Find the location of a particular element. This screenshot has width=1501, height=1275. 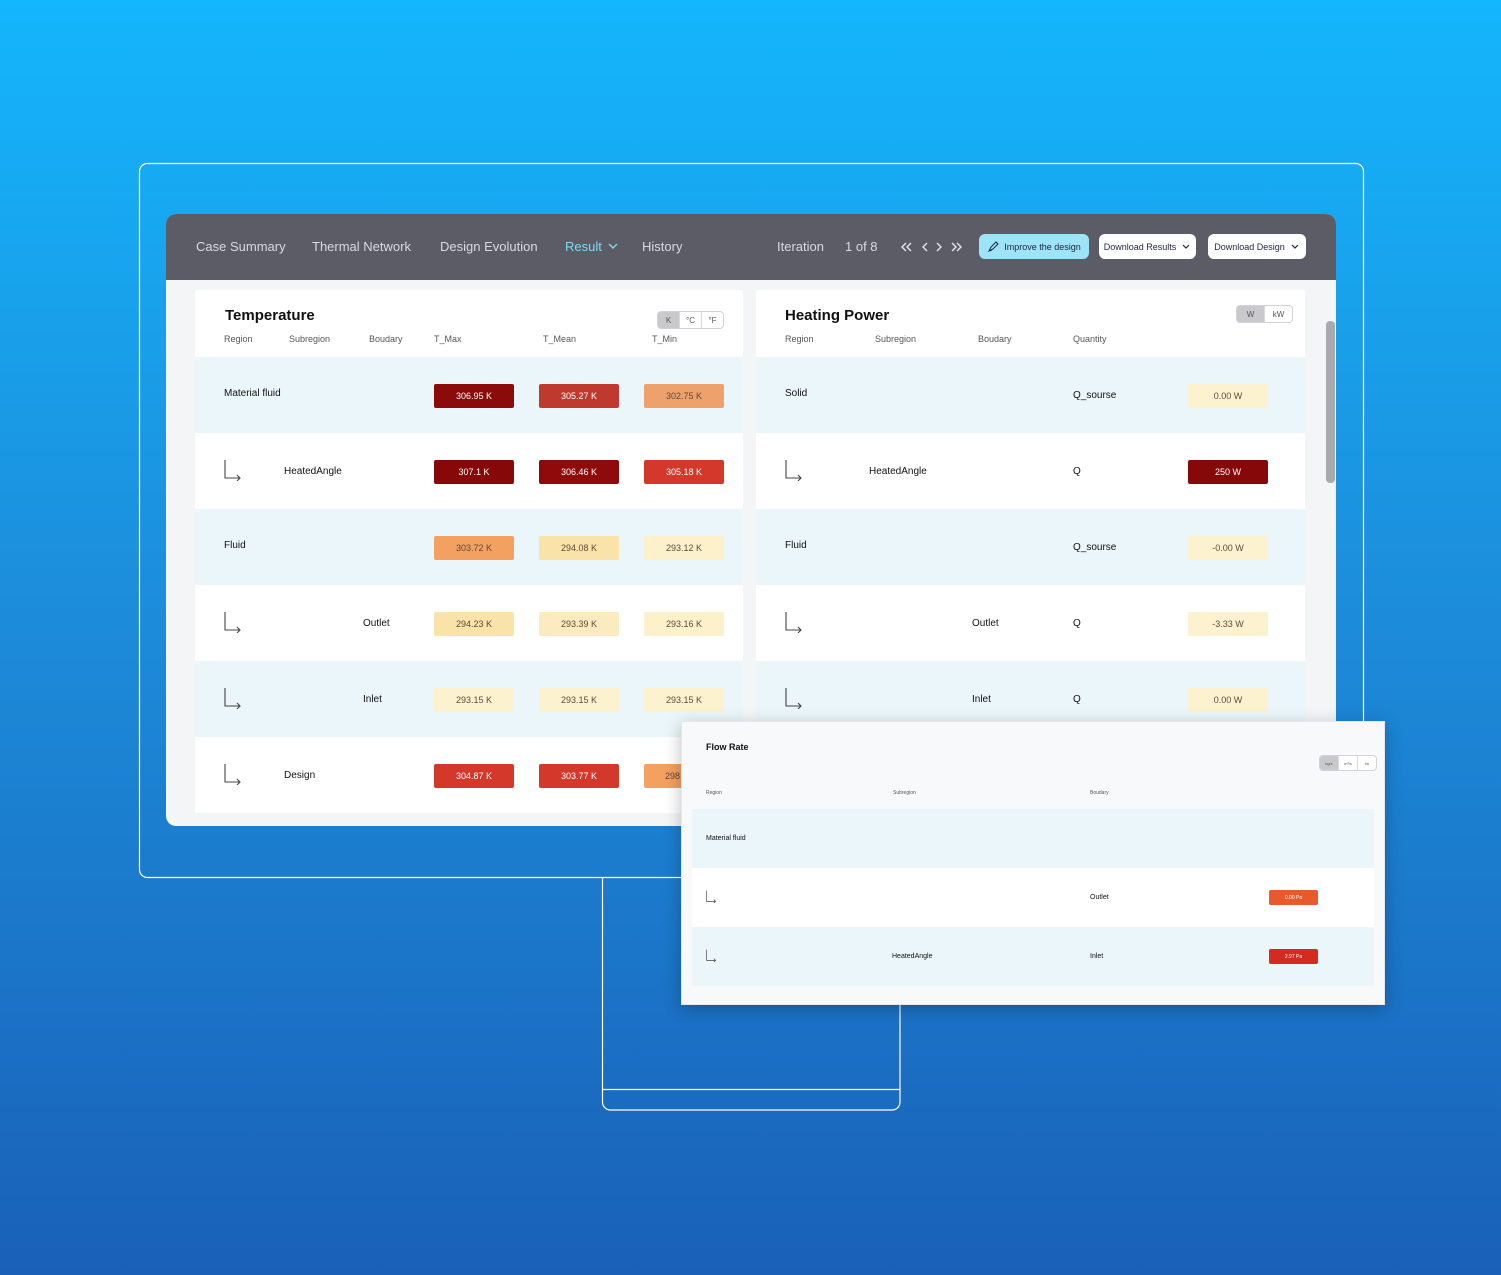

value-cell: 2.97 Pa is located at coordinates (1293, 956).